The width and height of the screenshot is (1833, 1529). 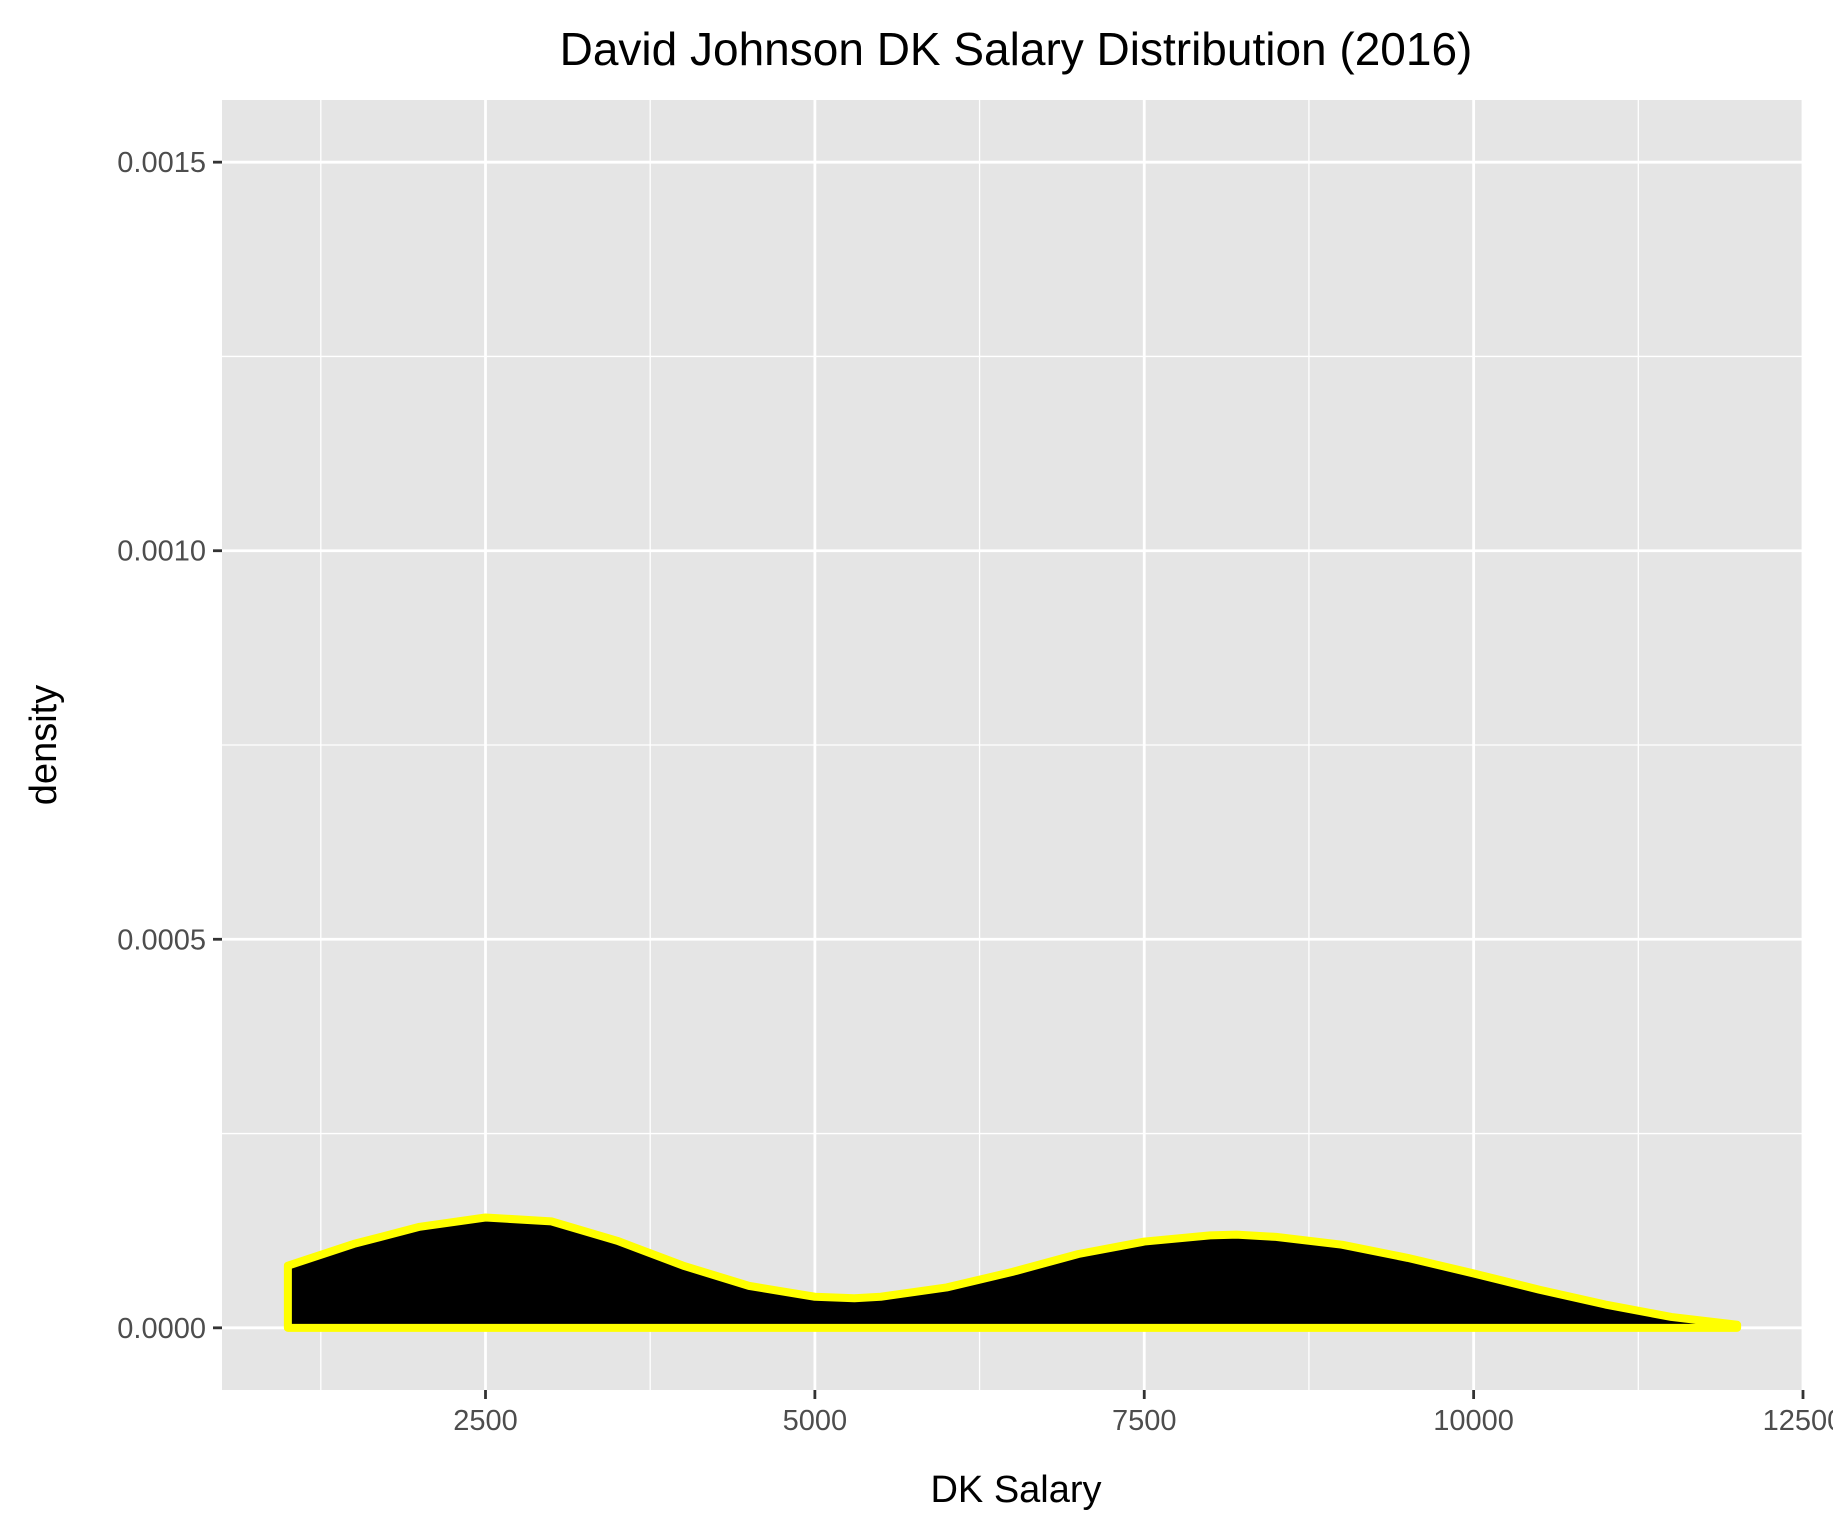 I want to click on density-area, so click(x=1012, y=1272).